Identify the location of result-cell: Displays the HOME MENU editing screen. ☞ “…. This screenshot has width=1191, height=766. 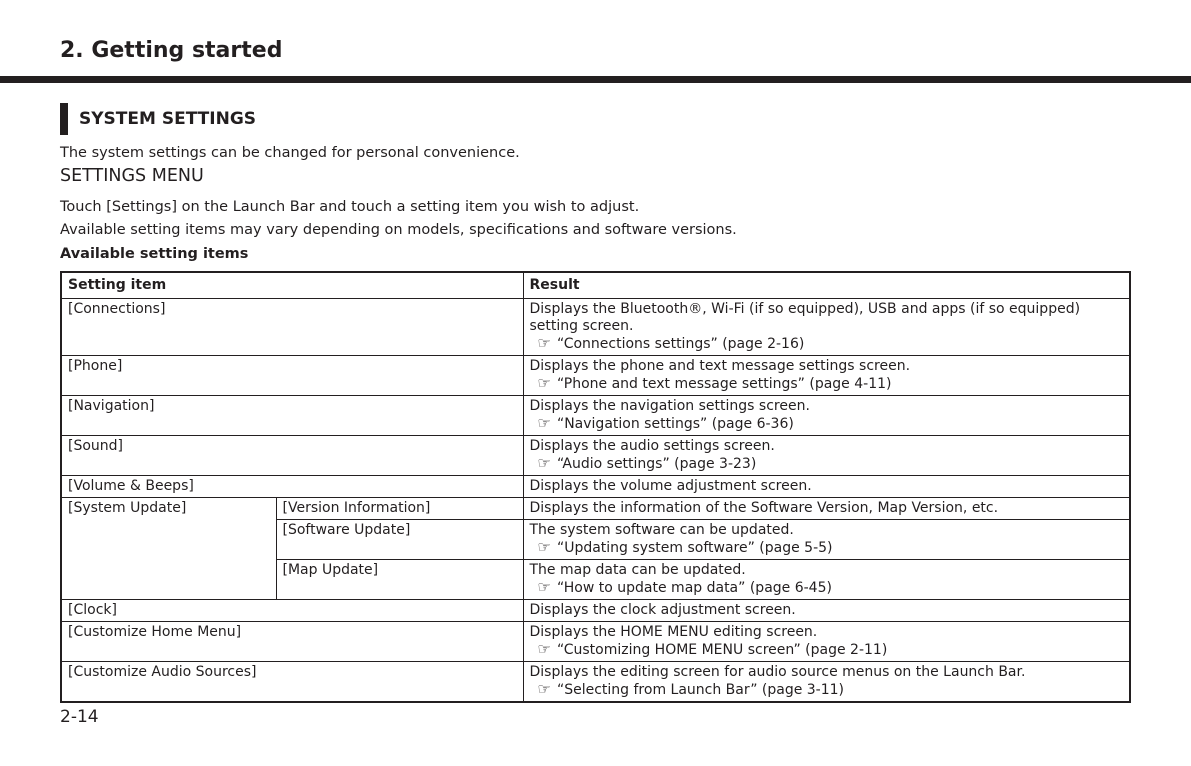
(826, 641).